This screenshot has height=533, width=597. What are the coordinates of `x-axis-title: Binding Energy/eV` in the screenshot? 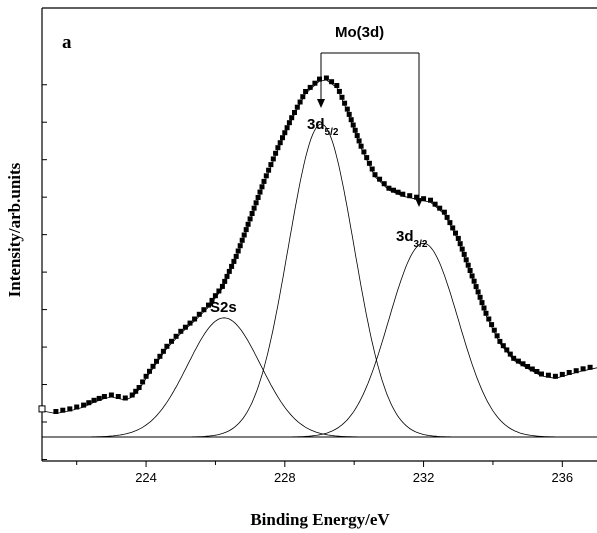 It's located at (320, 519).